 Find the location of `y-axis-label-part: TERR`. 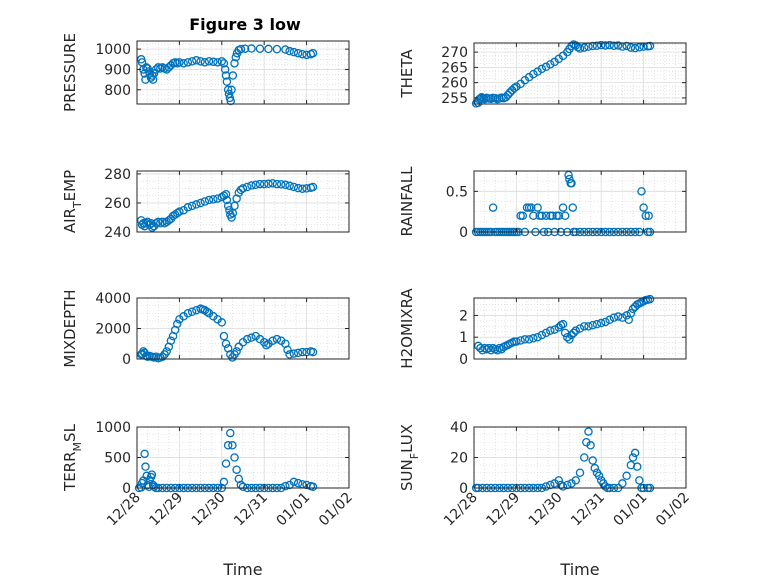

y-axis-label-part: TERR is located at coordinates (70, 471).